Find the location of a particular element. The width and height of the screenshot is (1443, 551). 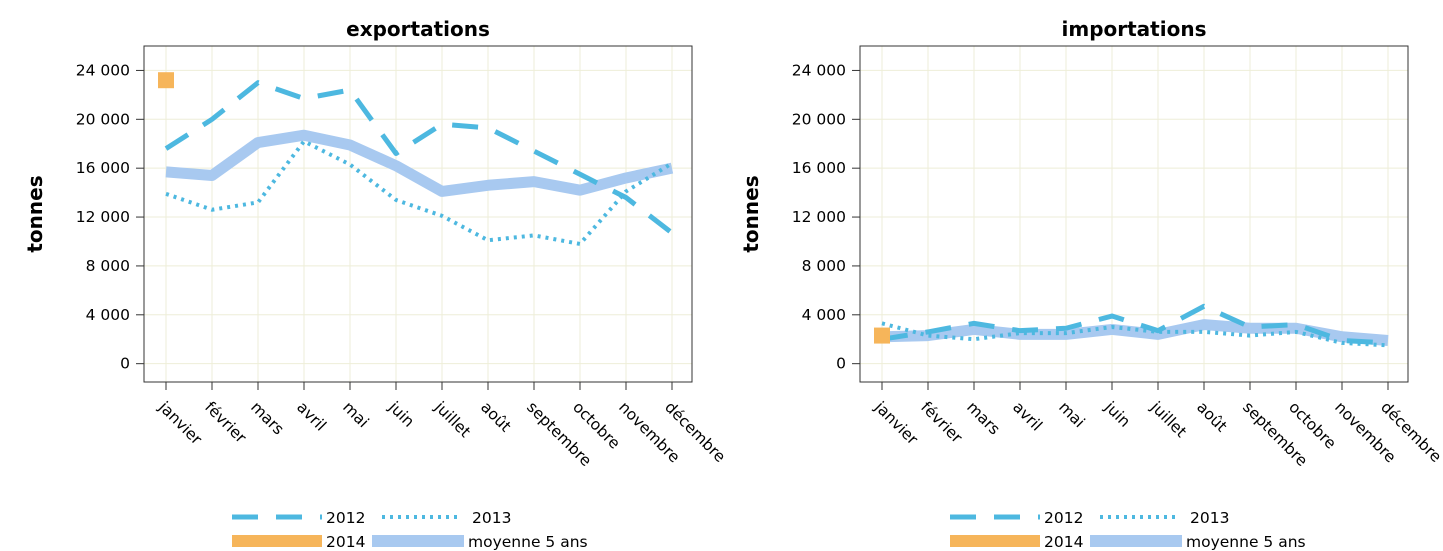

chart-title: importations is located at coordinates (1134, 29).